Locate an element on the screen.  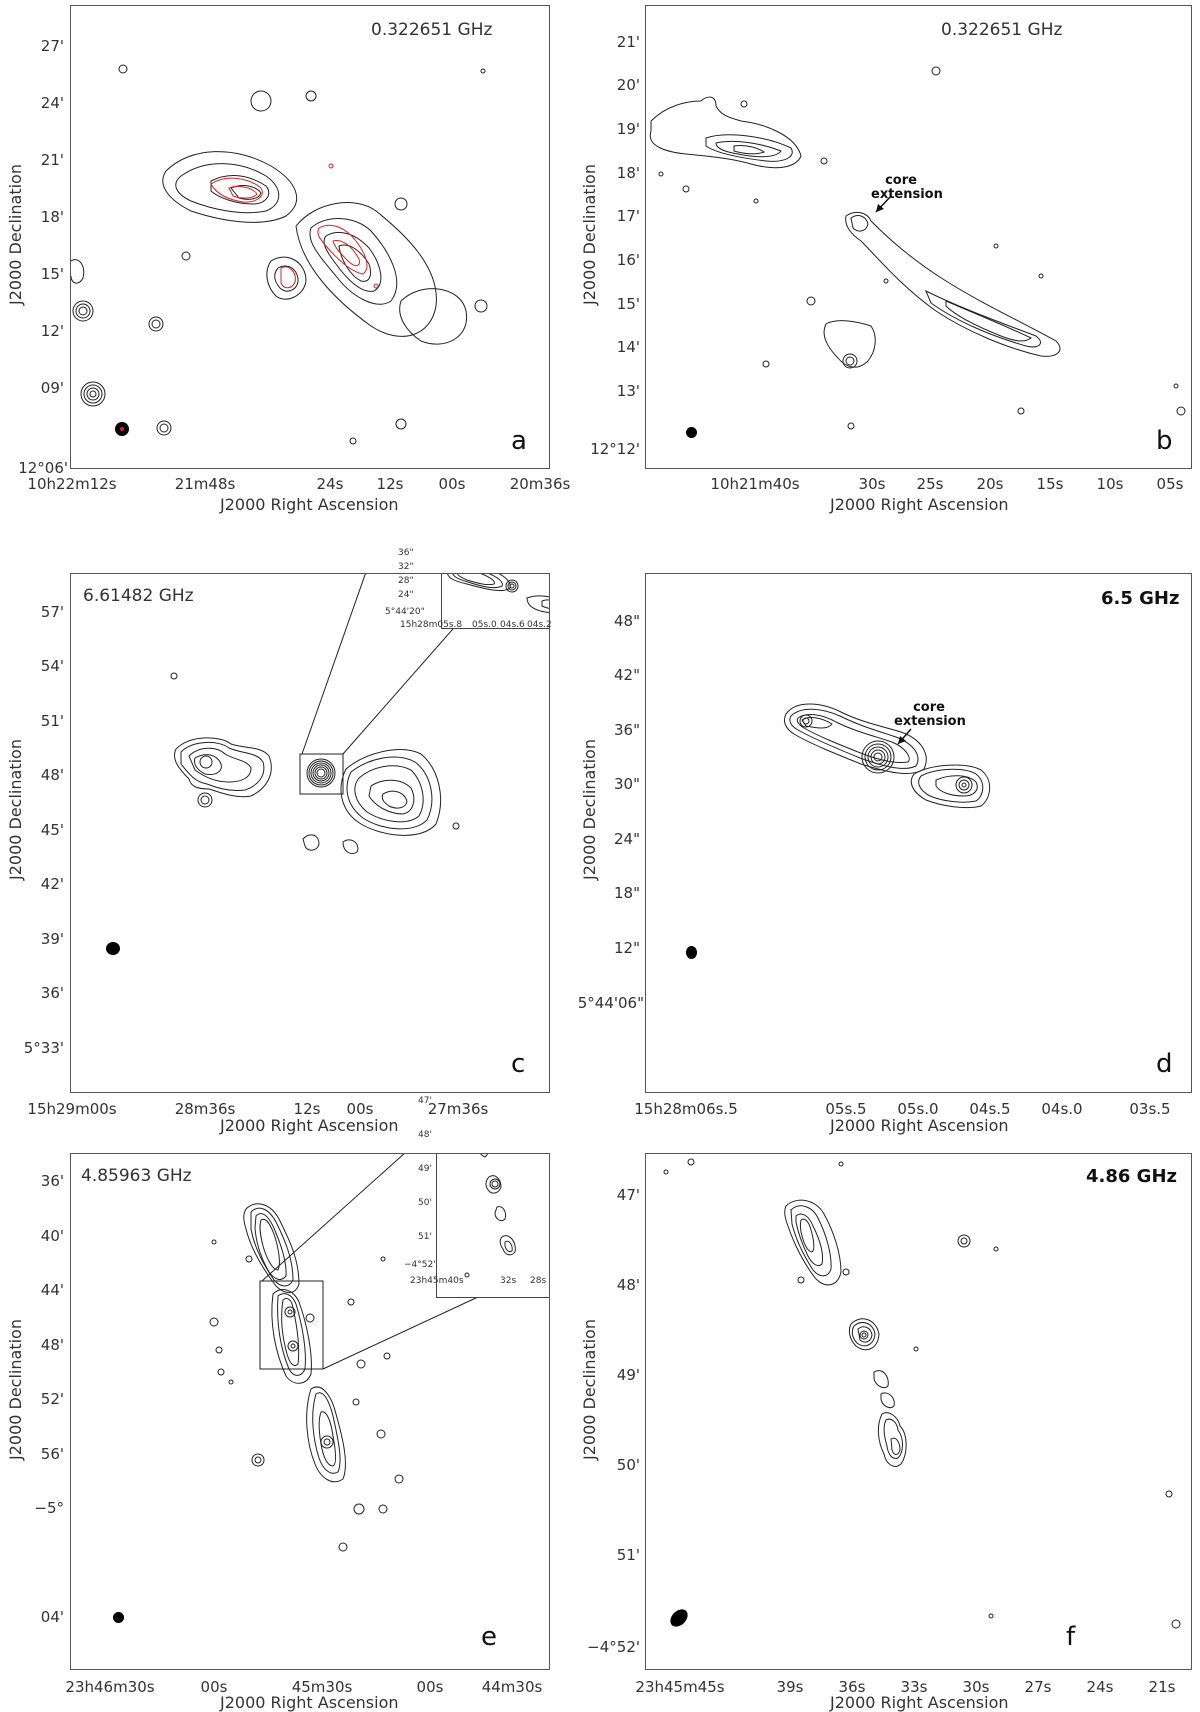
inset-y-tick: 32" is located at coordinates (406, 567).